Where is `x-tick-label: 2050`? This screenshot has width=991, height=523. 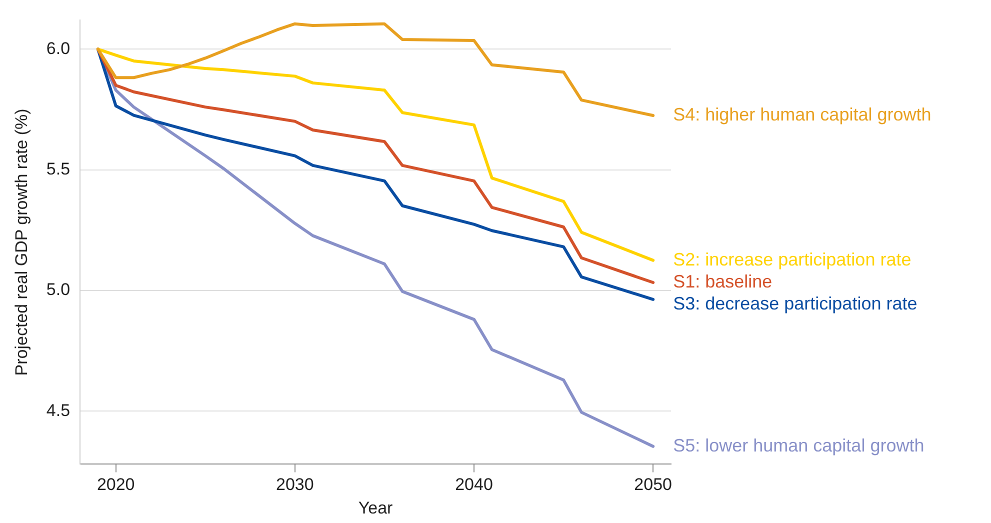 x-tick-label: 2050 is located at coordinates (653, 484).